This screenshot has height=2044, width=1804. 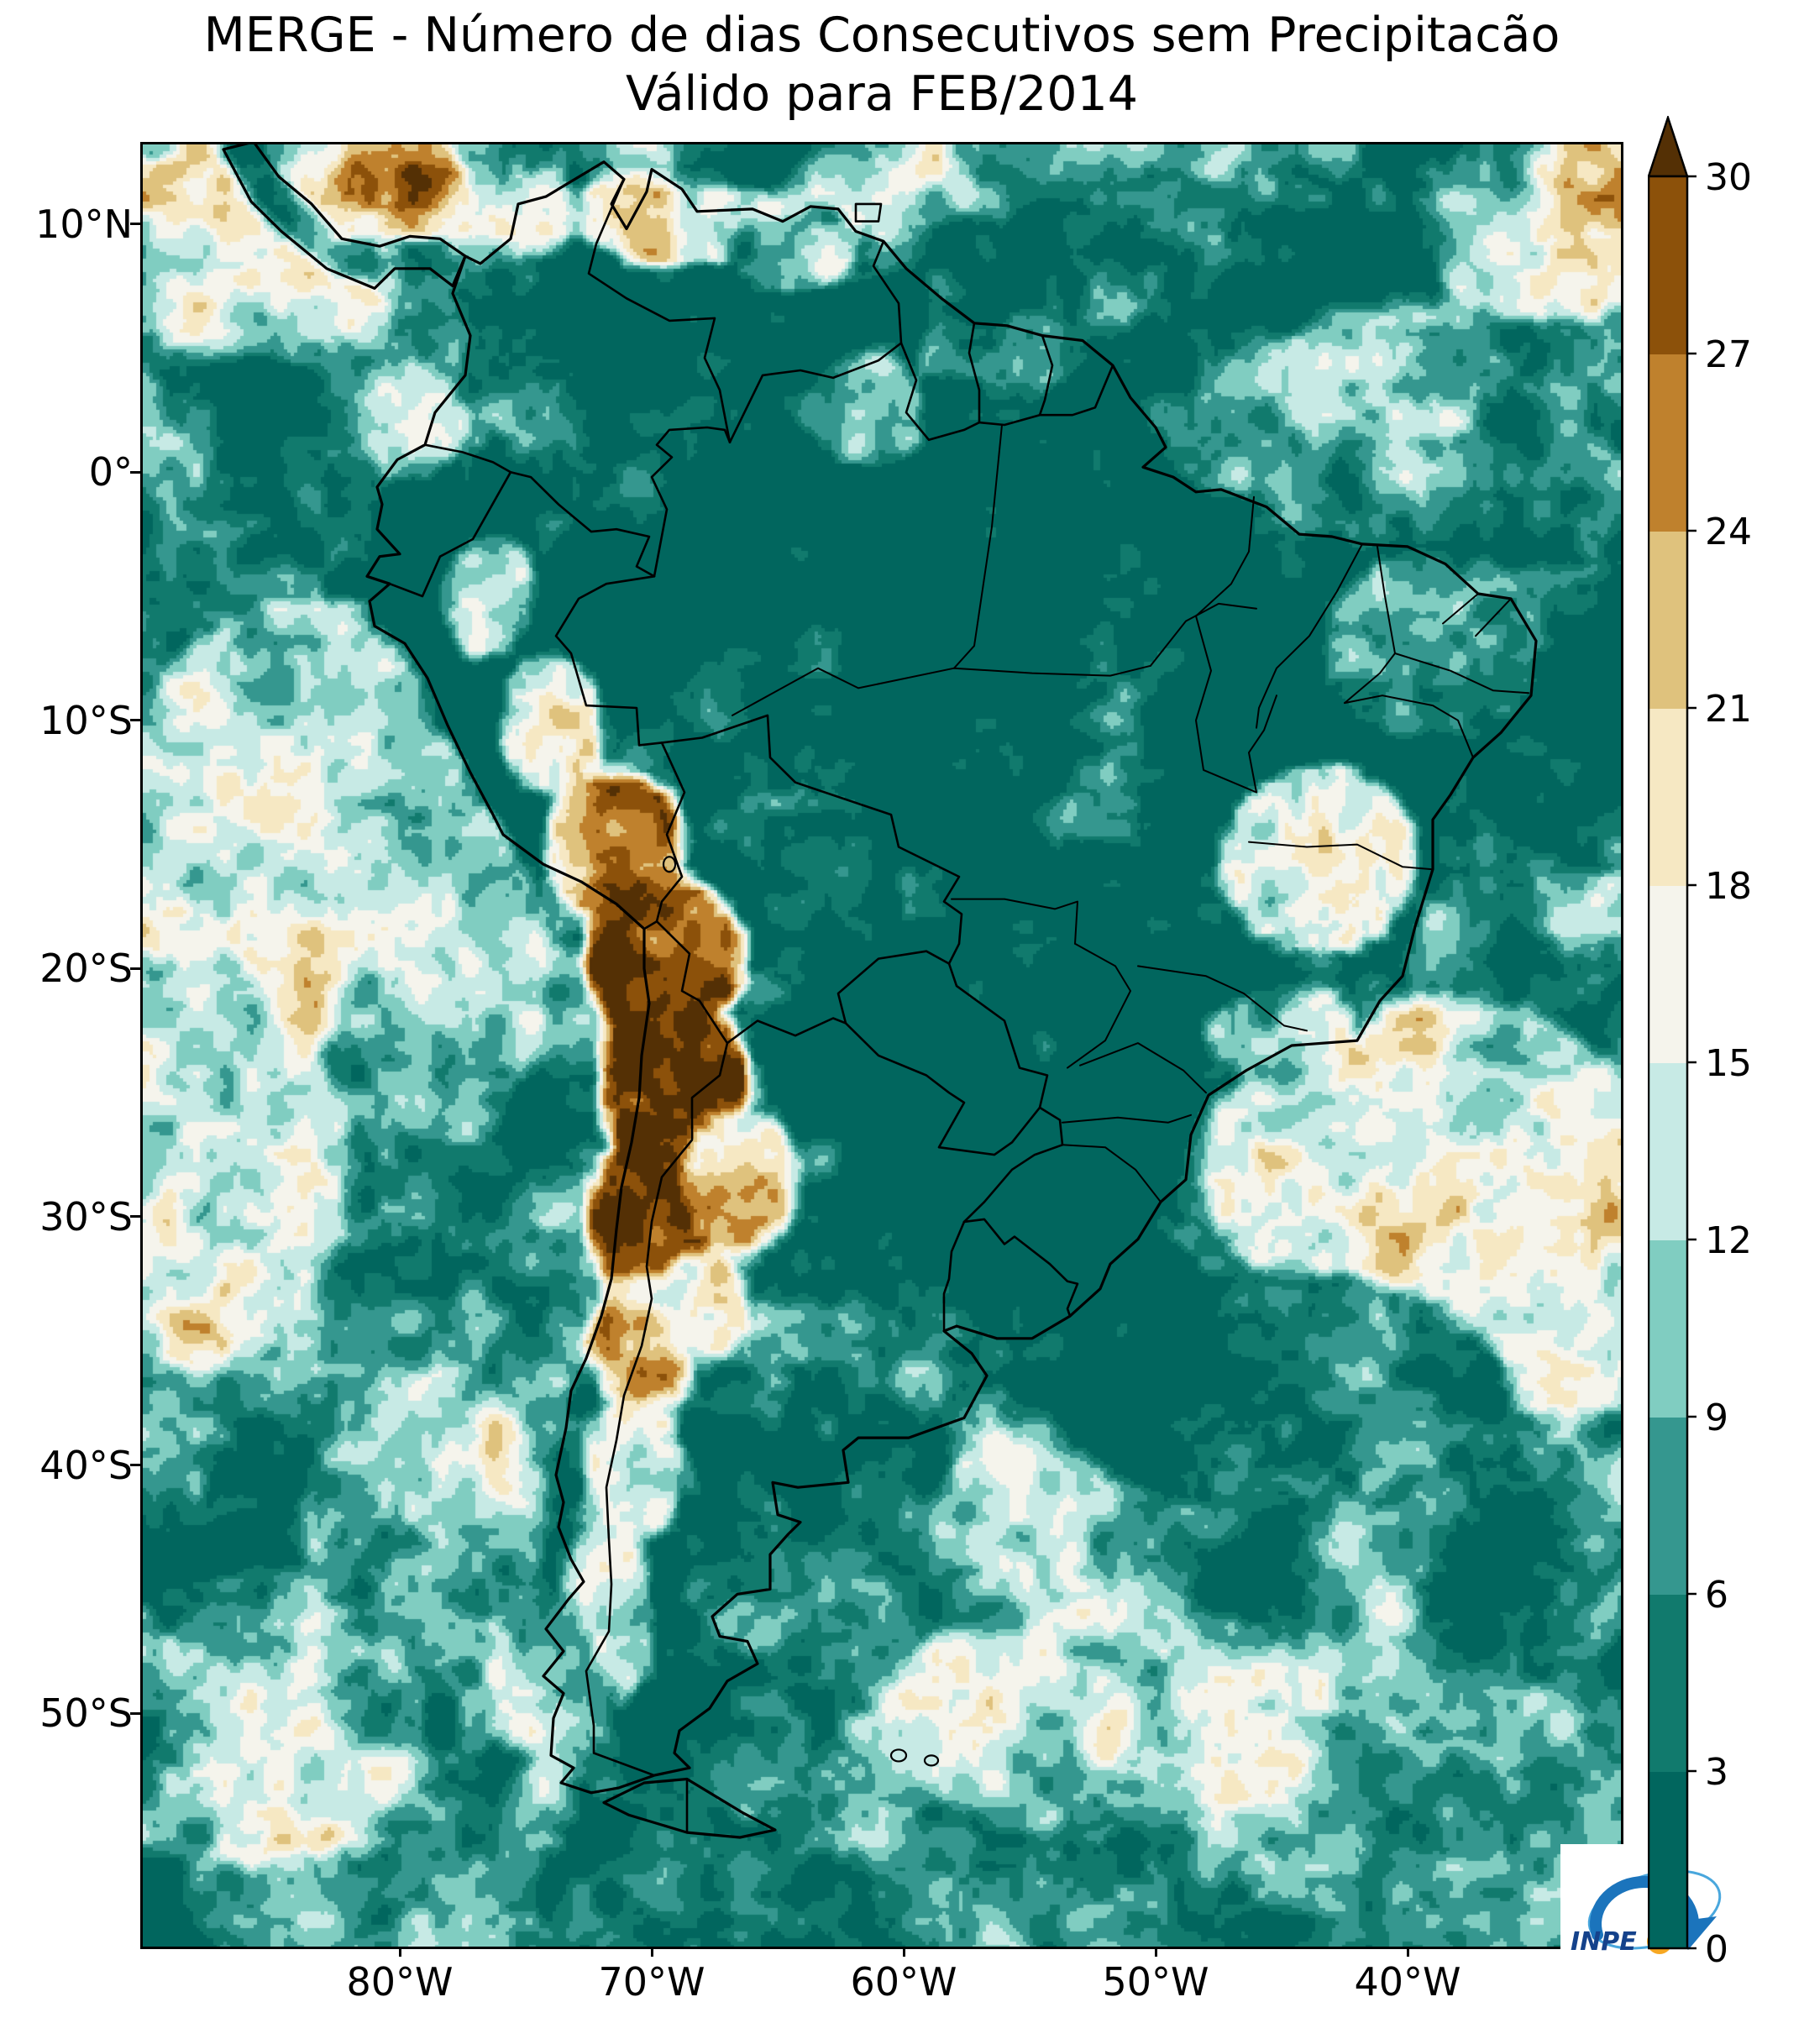 I want to click on colorbar-over-arrow, so click(x=1668, y=147).